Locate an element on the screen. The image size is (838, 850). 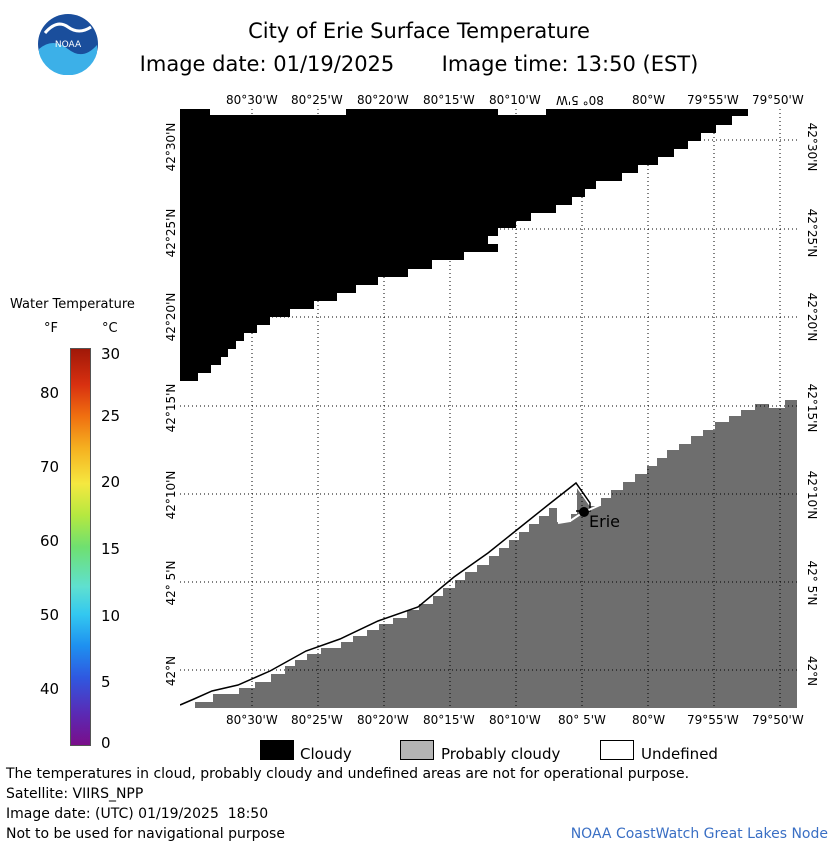
lon-tick-bottom: 79°50'W is located at coordinates (778, 720).